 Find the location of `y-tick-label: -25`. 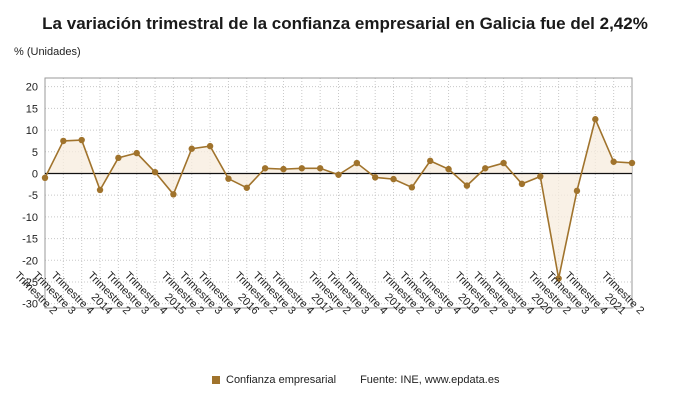

y-tick-label: -25 is located at coordinates (30, 283).